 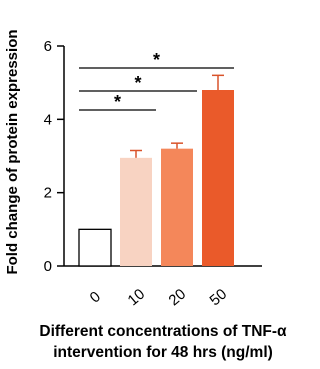 What do you see at coordinates (163, 352) in the screenshot?
I see `x-axis-label-line-2: intervention for 48 hrs (ng/ml)` at bounding box center [163, 352].